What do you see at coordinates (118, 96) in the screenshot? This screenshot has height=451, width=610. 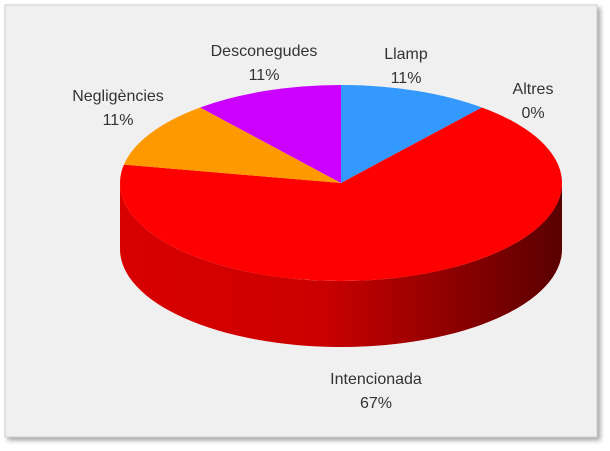 I see `slice-label: Negligències` at bounding box center [118, 96].